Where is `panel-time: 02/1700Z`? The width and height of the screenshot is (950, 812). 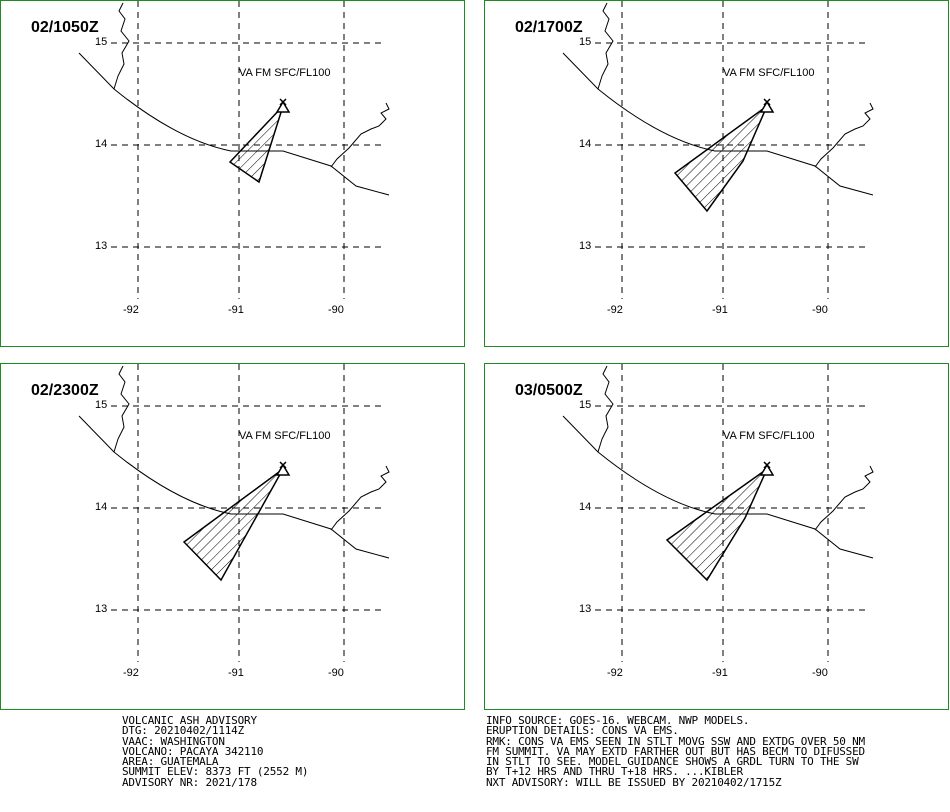
panel-time: 02/1700Z is located at coordinates (549, 27).